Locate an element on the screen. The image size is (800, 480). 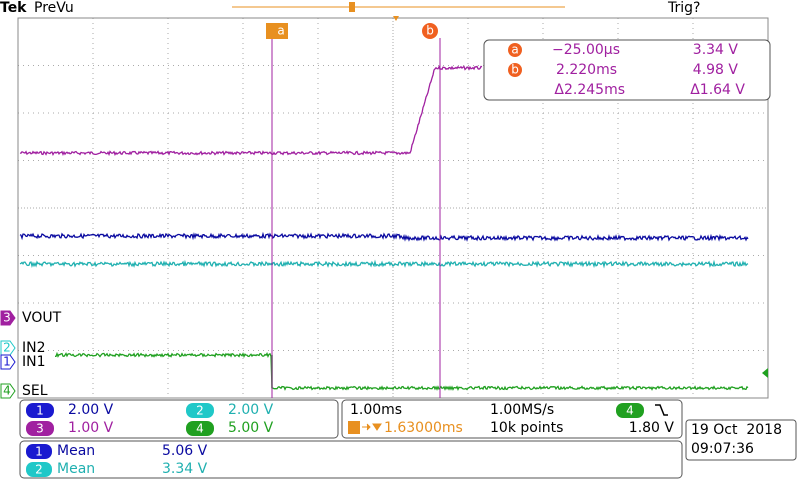
horizontal-panel is located at coordinates (512, 419).